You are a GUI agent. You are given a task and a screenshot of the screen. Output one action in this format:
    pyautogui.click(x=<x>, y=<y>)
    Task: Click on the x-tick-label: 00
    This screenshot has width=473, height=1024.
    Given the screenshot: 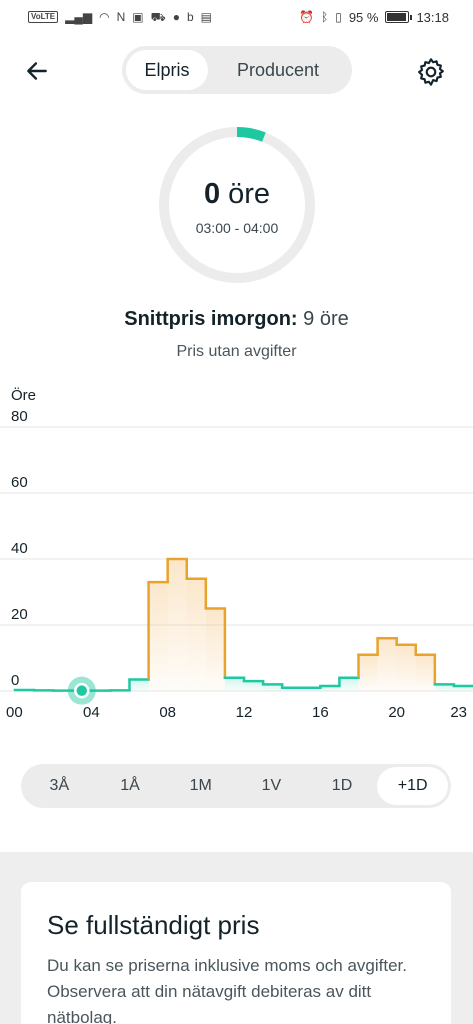 What is the action you would take?
    pyautogui.click(x=14, y=712)
    